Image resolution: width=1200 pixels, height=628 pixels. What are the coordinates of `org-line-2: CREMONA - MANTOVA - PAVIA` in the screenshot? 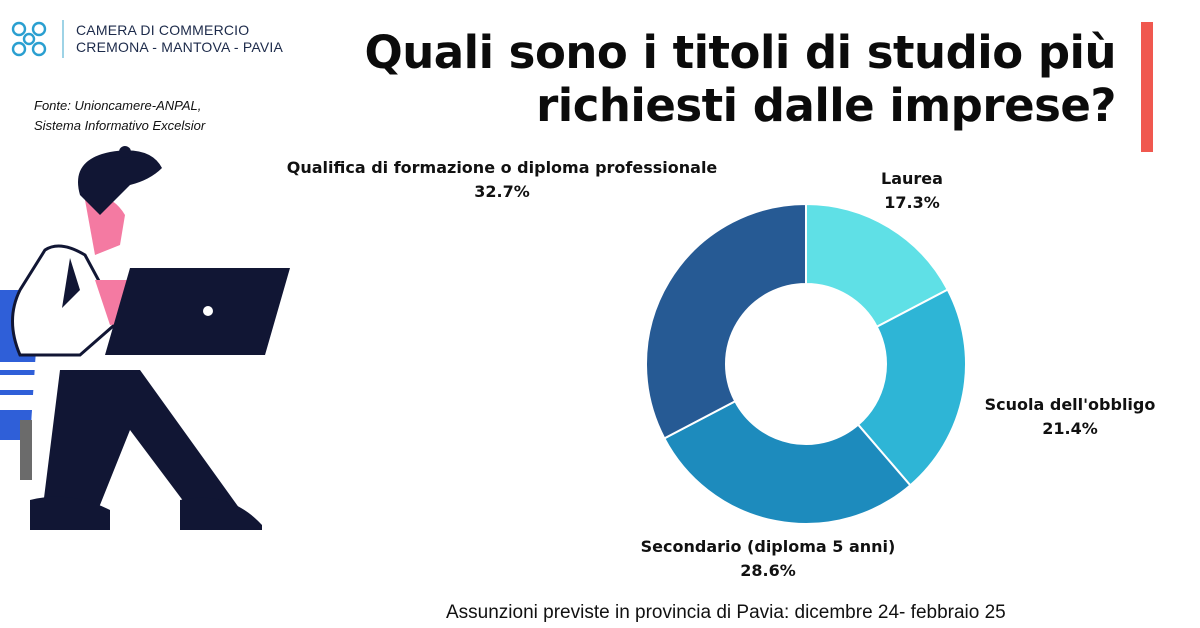 It's located at (179, 47).